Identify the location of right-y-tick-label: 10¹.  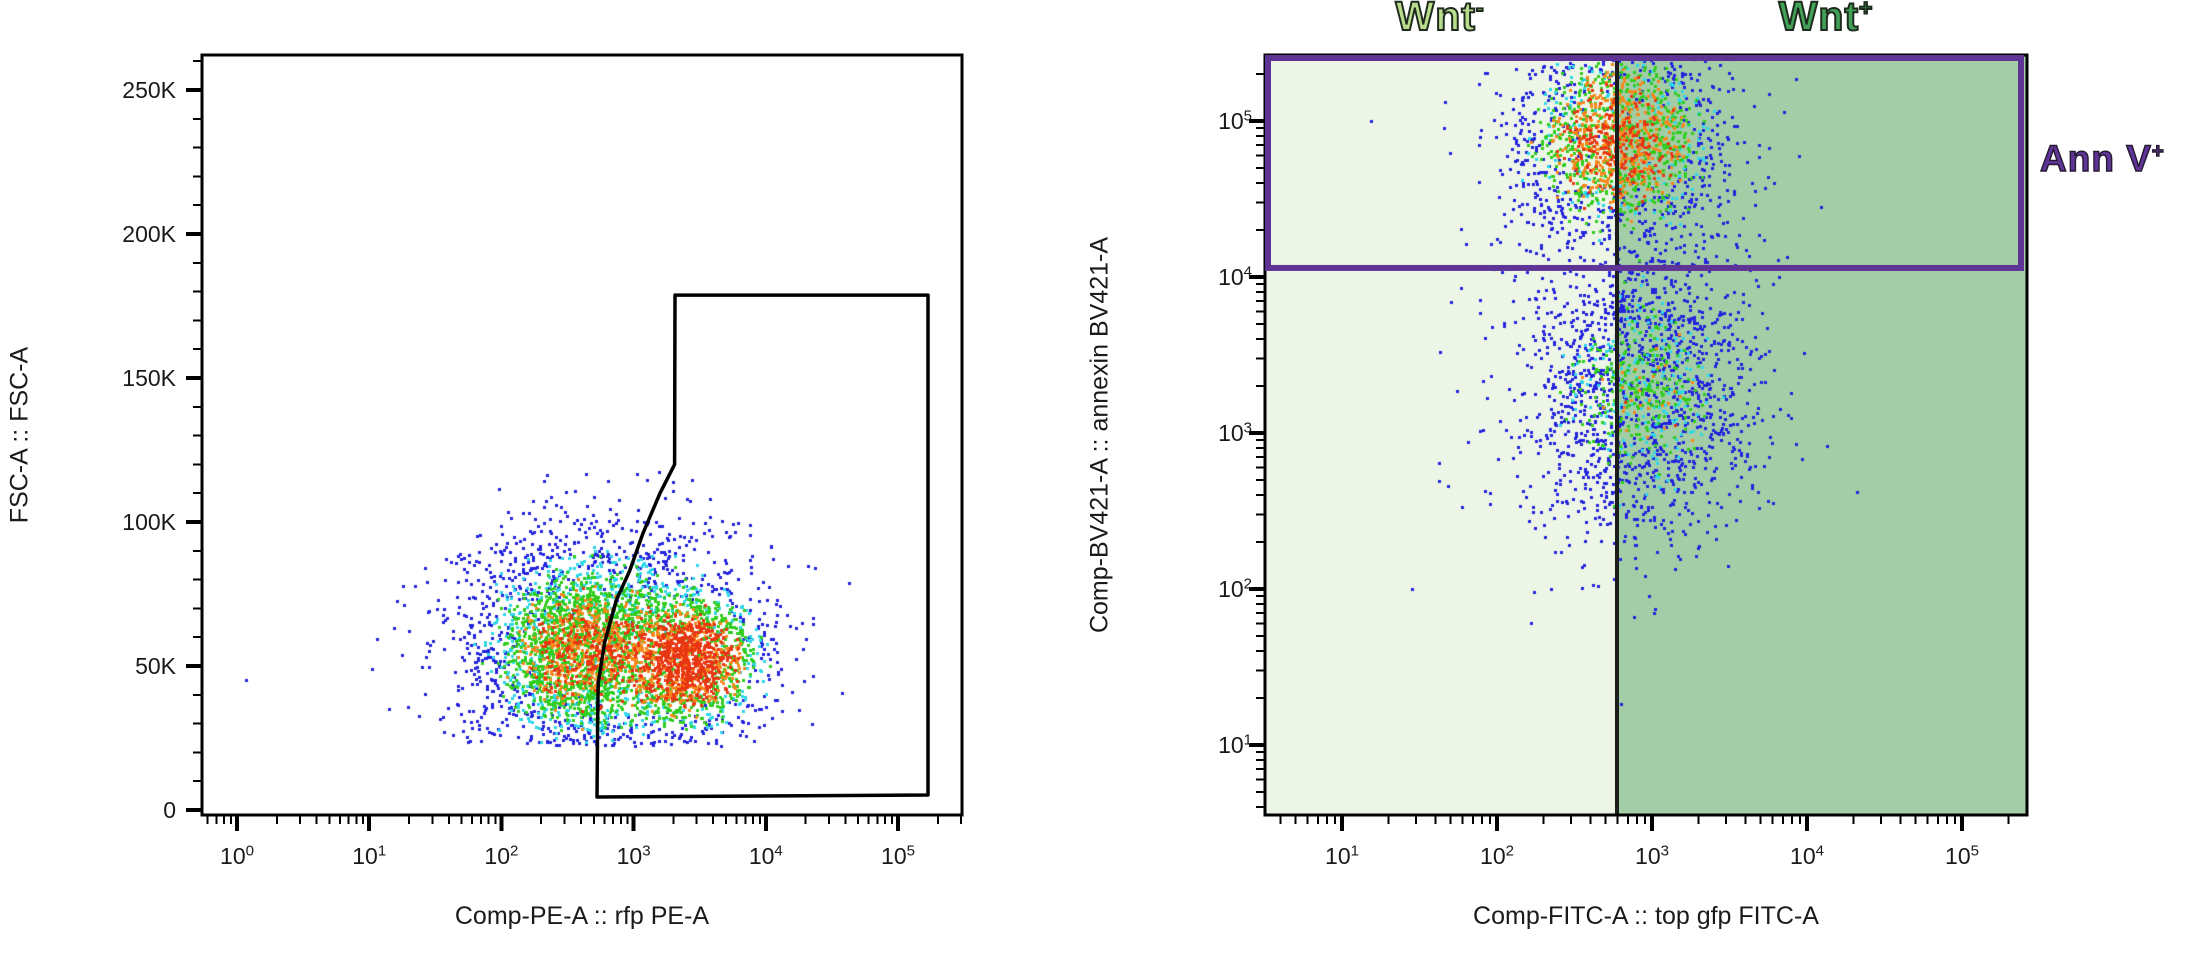
(1235, 744).